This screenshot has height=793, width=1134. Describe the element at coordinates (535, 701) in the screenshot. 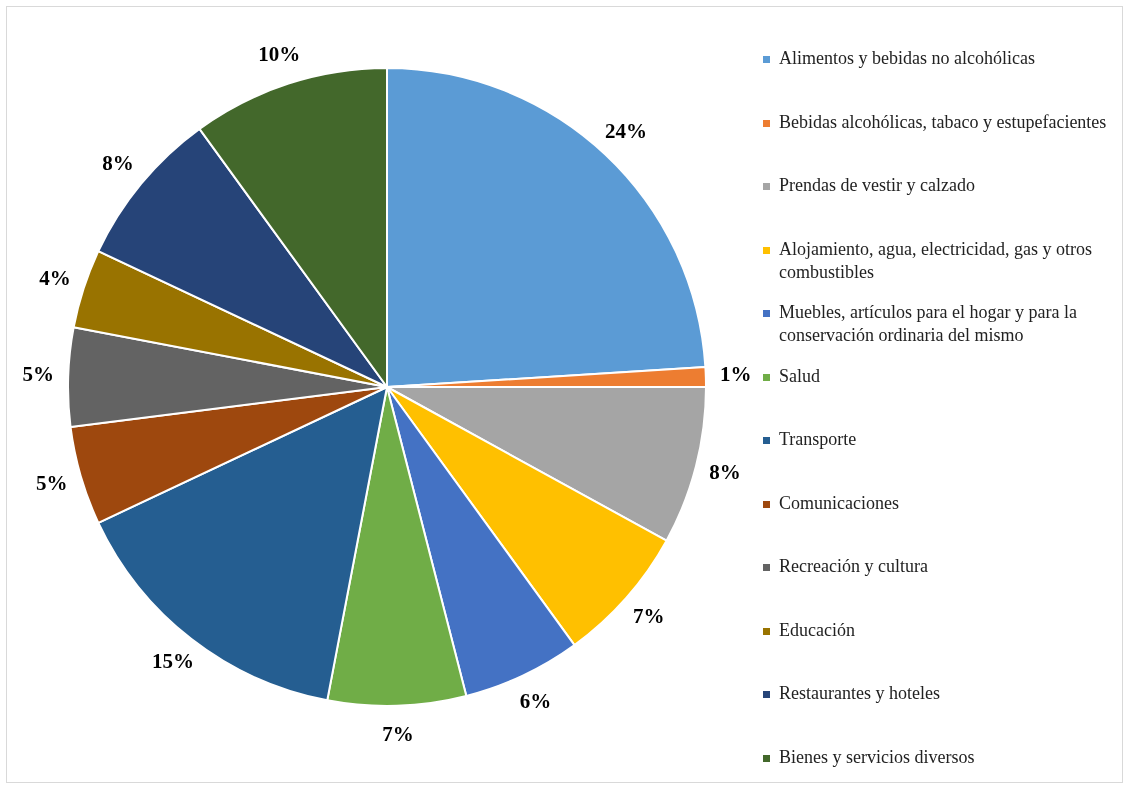

I see `data-label: 6%` at that location.